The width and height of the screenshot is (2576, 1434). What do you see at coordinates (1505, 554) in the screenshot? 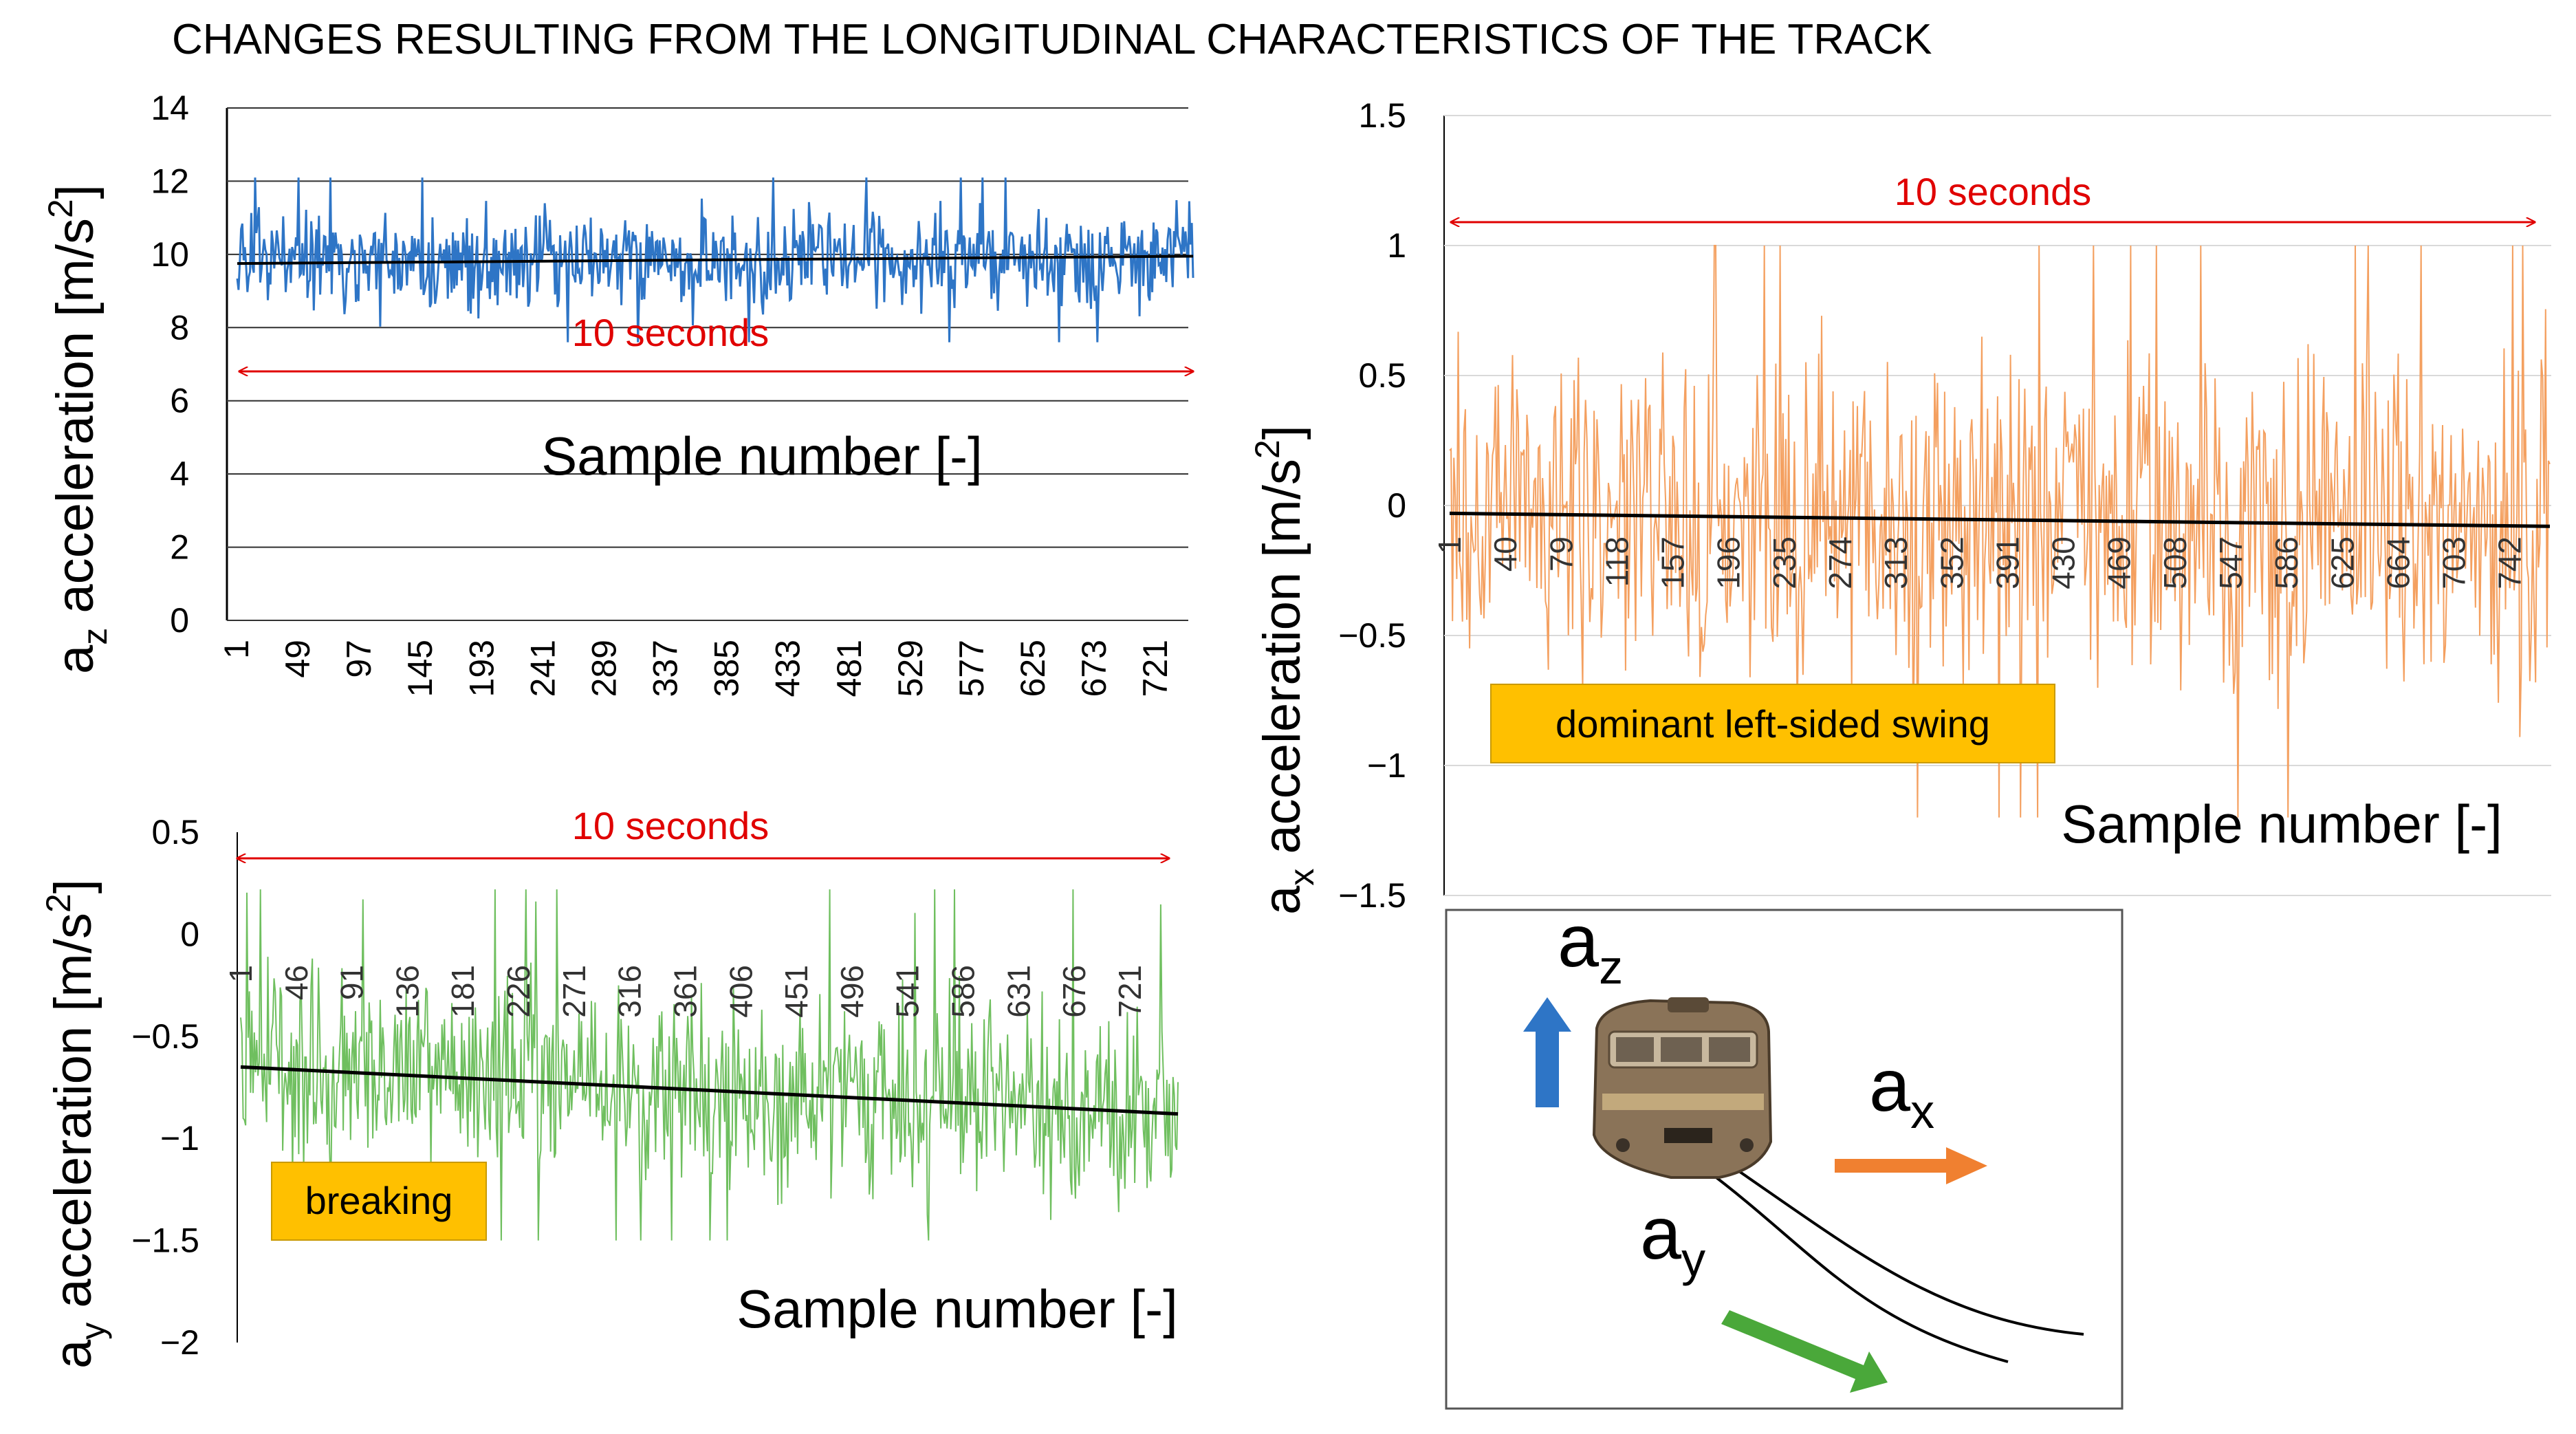
I see `ax-xtick-label: 40` at bounding box center [1505, 554].